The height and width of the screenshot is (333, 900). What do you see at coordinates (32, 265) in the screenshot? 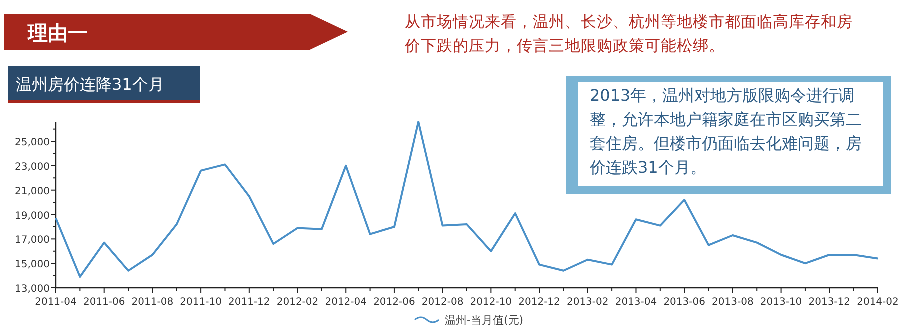
I see `y-tick-label: 15,000` at bounding box center [32, 265].